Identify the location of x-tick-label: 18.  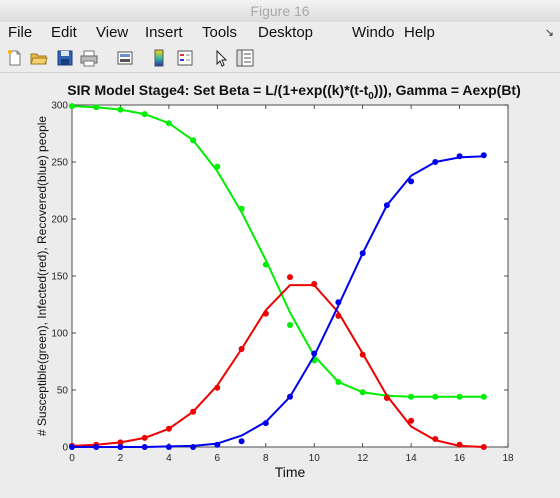
(508, 458).